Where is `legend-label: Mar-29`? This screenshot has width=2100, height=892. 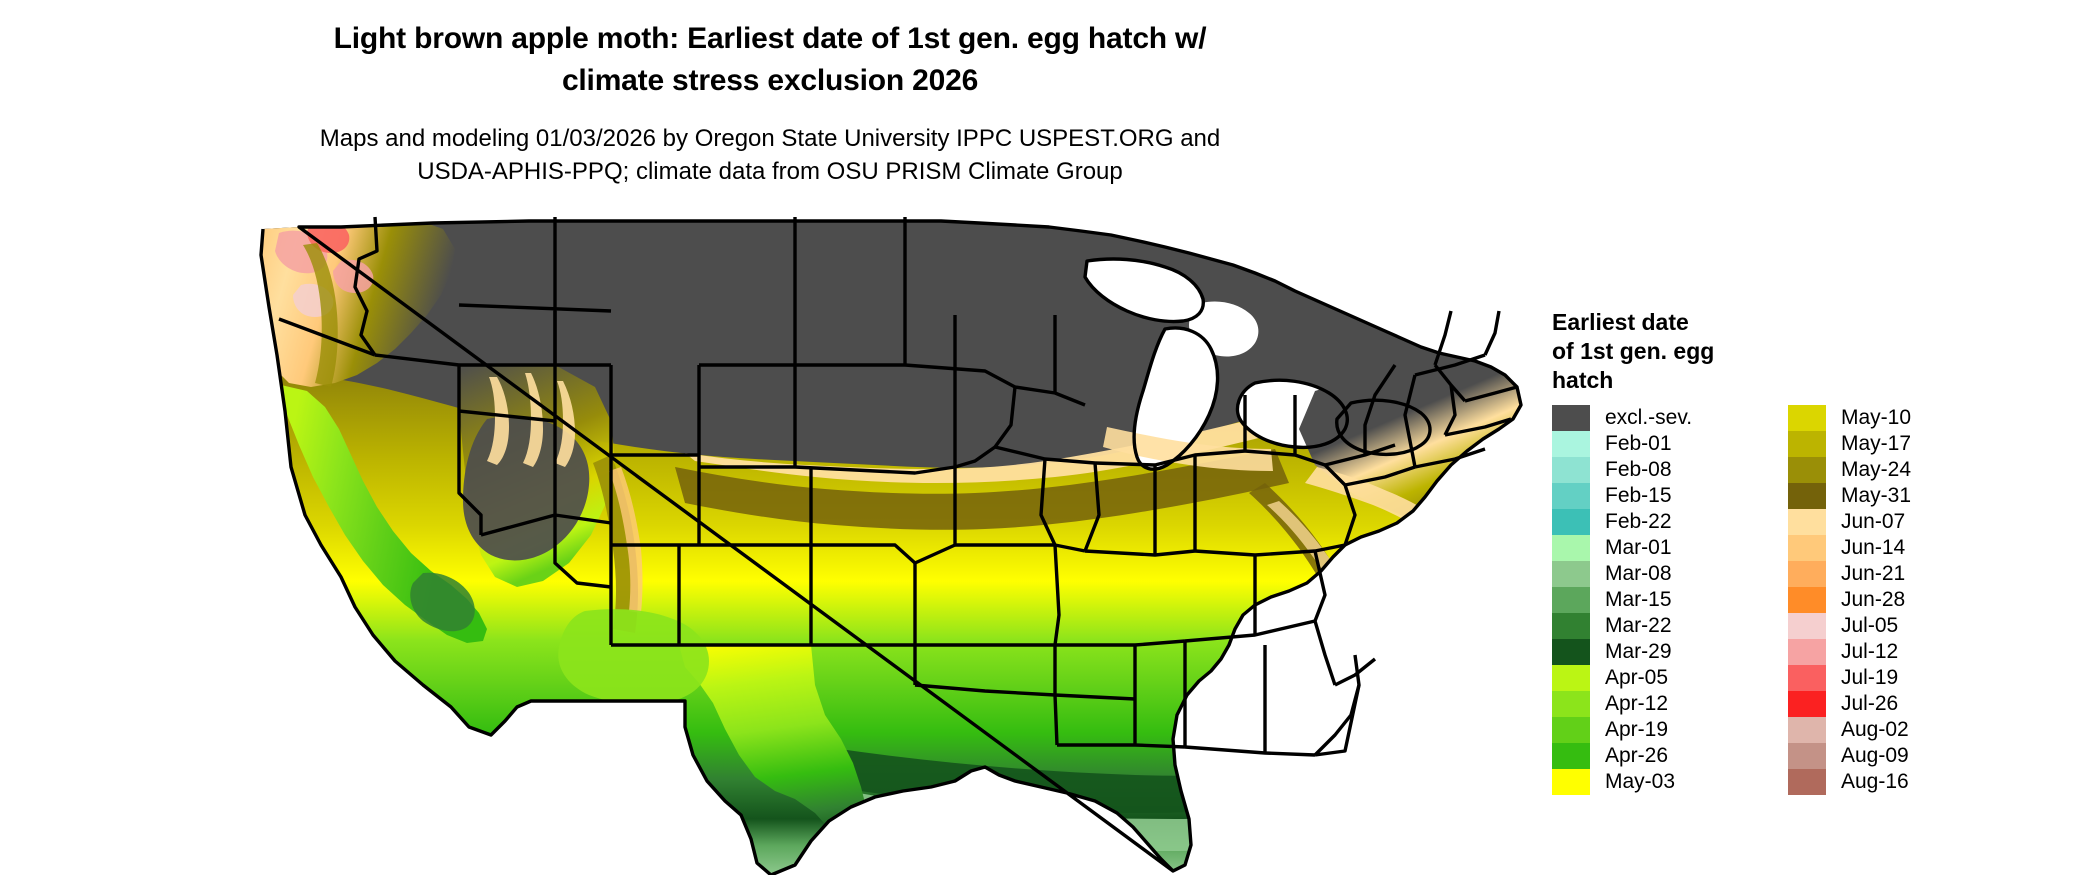 legend-label: Mar-29 is located at coordinates (1638, 651).